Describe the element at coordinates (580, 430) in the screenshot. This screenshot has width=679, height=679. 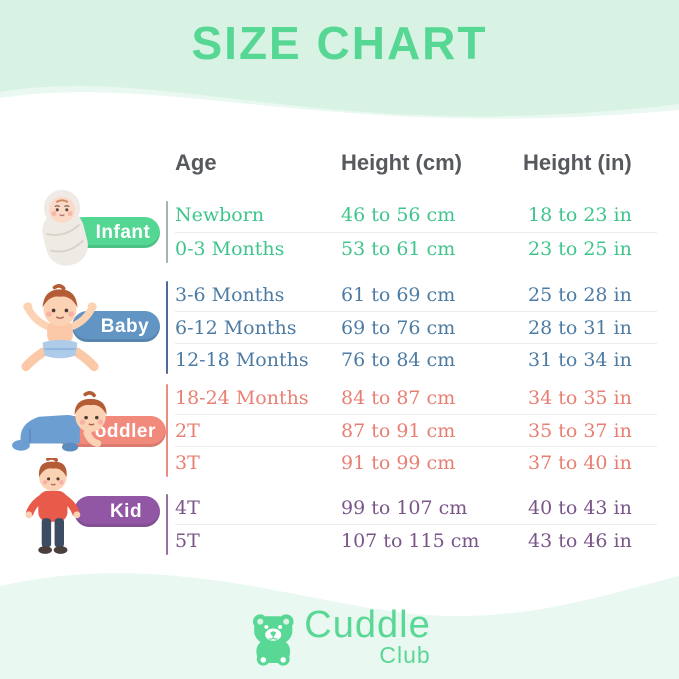
I see `height-in-cell: 35 to 37 in` at that location.